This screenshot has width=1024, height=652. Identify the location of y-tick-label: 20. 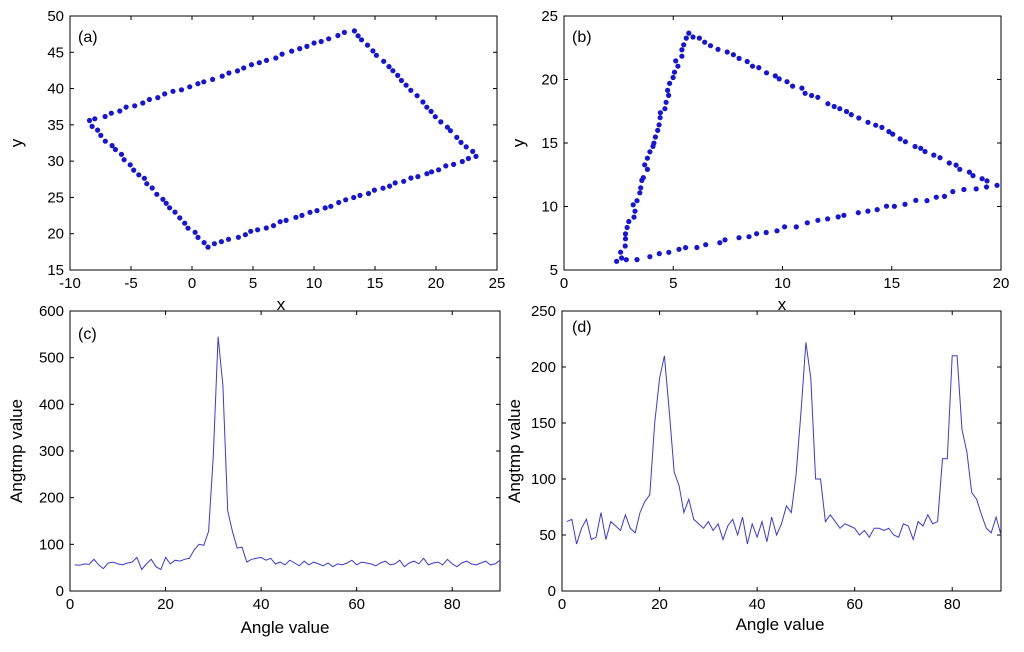
(55, 234).